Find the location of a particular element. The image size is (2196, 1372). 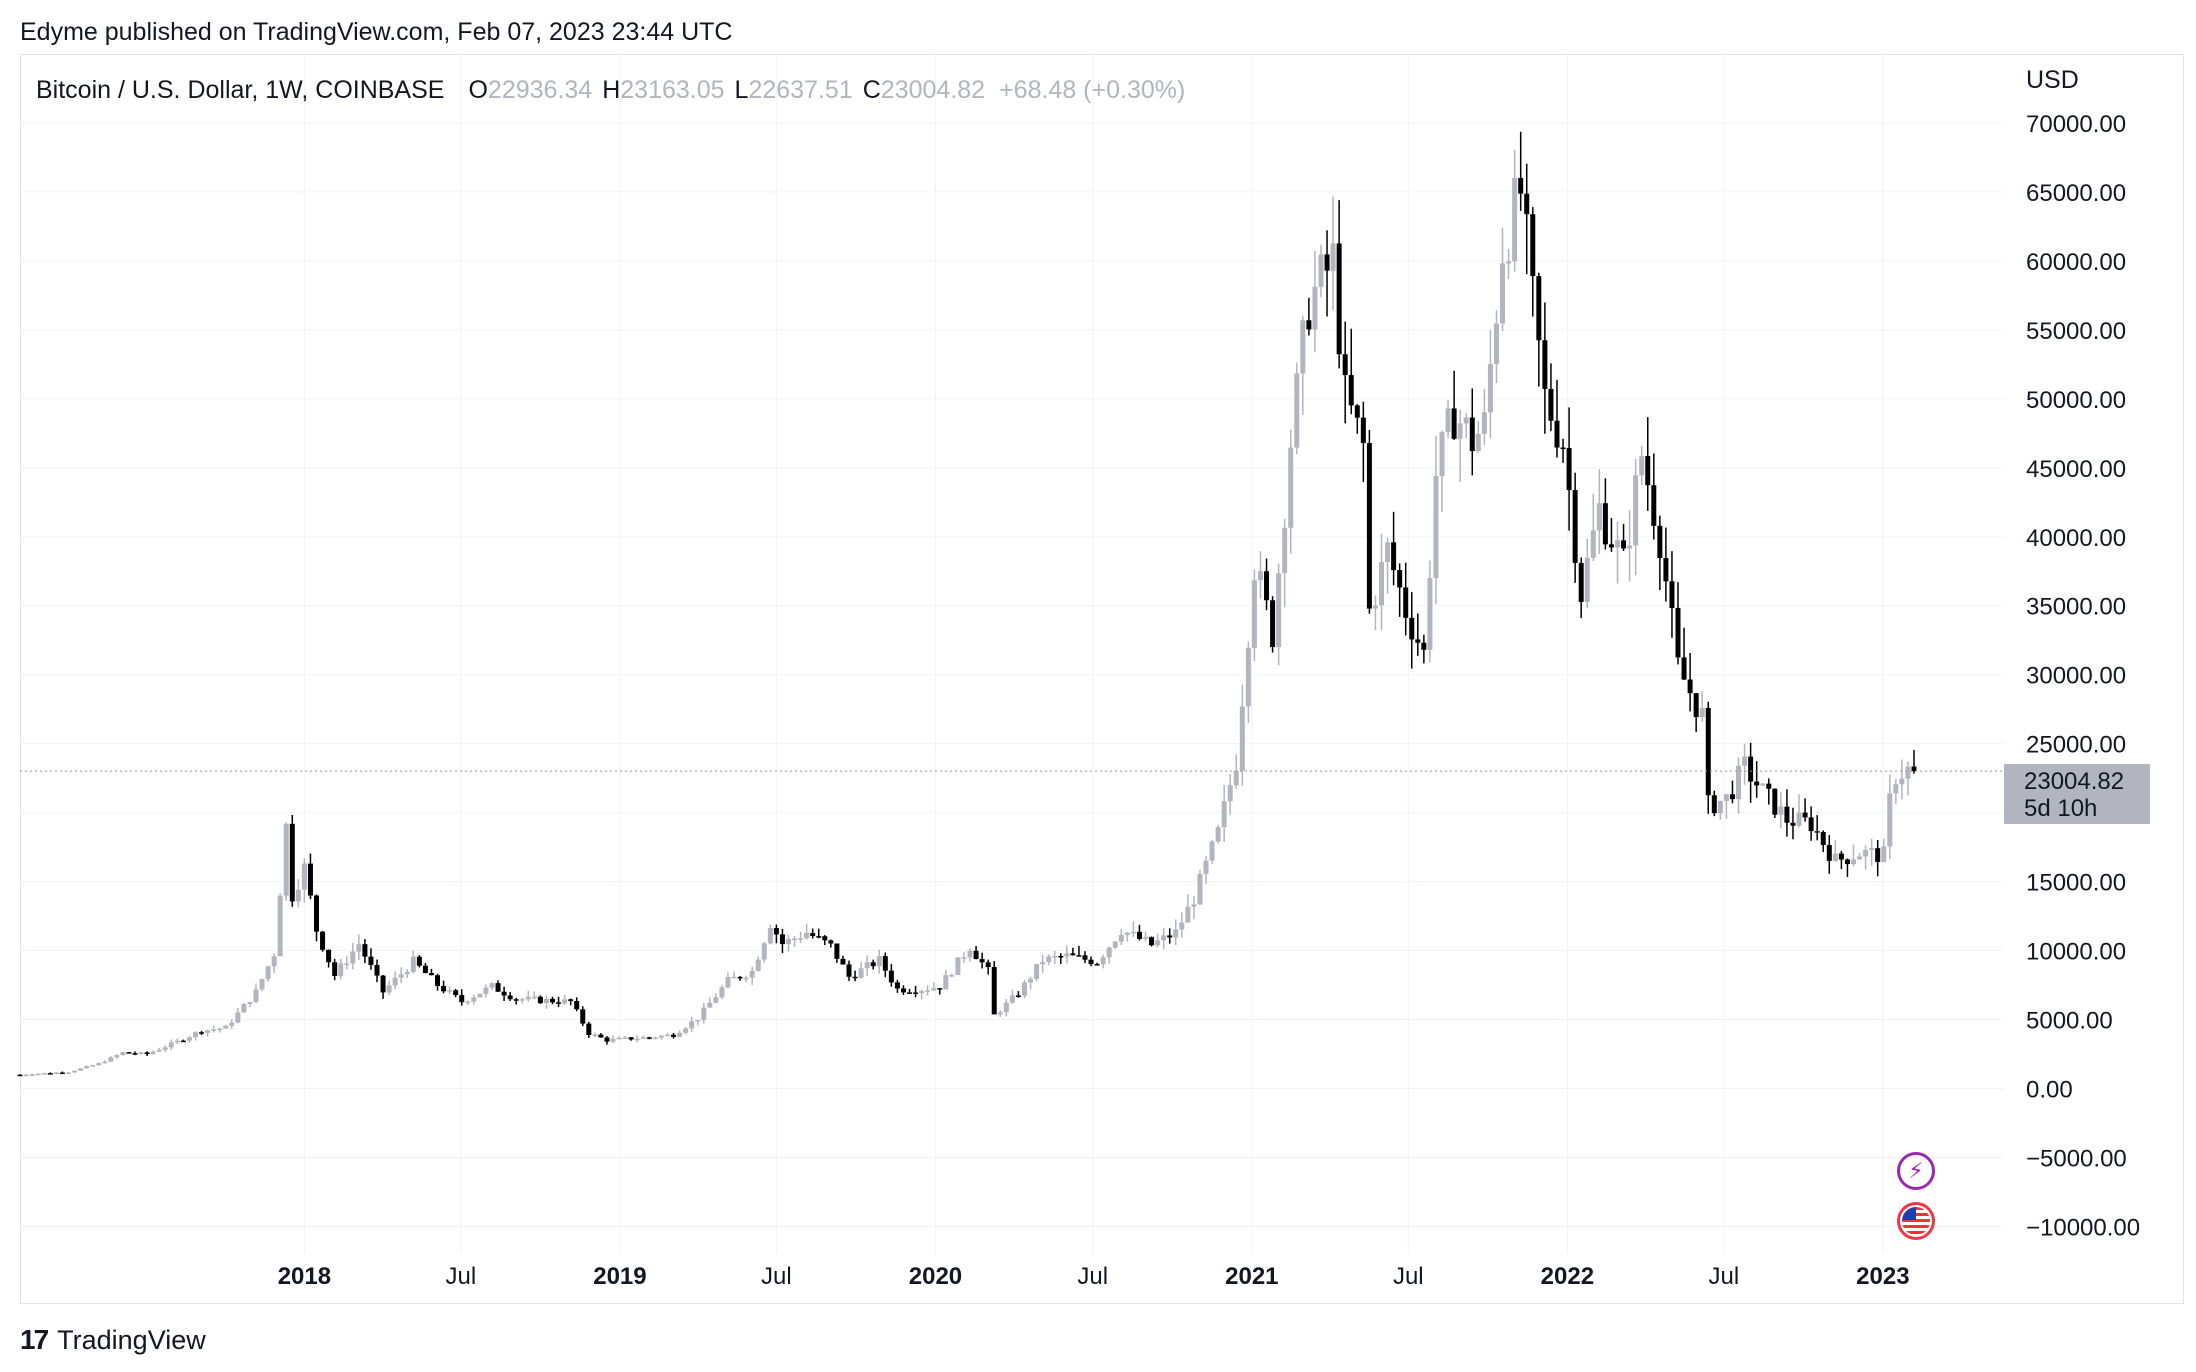

us-flag-icon is located at coordinates (1916, 1221).